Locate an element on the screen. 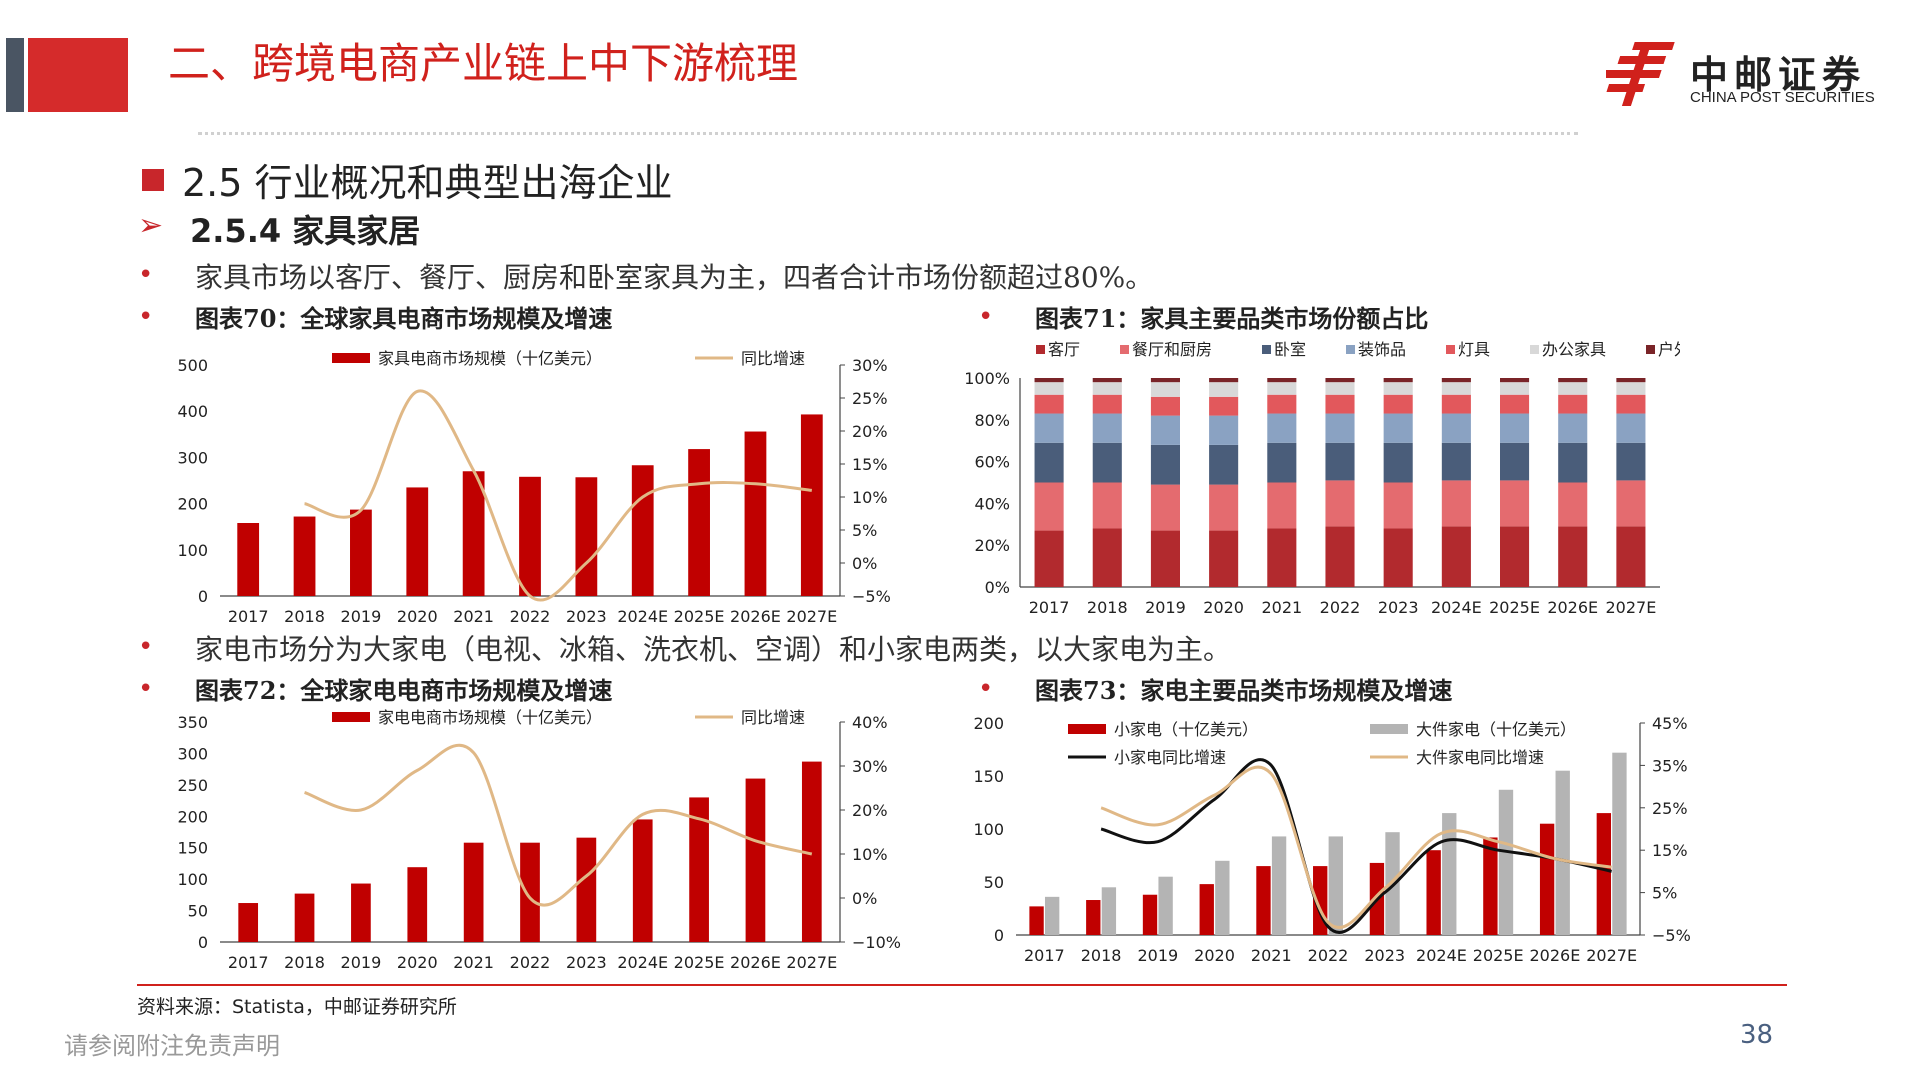 This screenshot has width=1920, height=1080. x-tick-label: 2017 is located at coordinates (1044, 955).